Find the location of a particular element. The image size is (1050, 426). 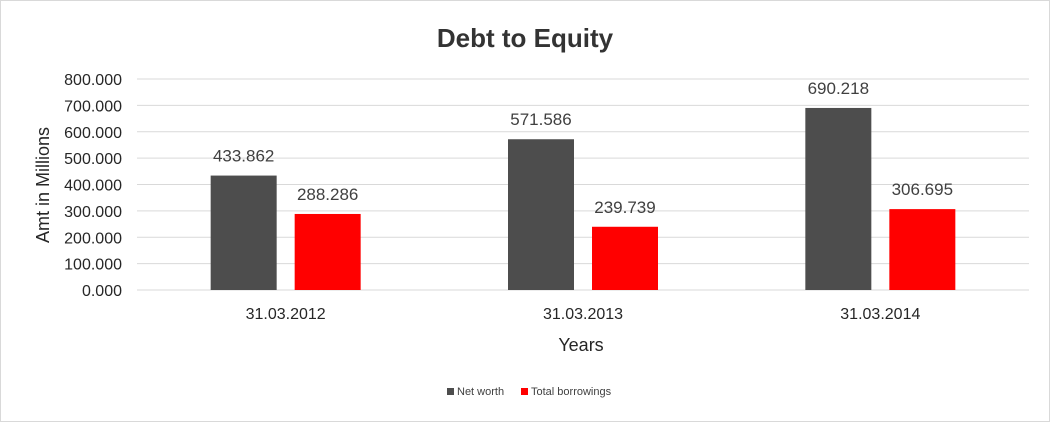

y-tick-label: 700.000 is located at coordinates (93, 106).